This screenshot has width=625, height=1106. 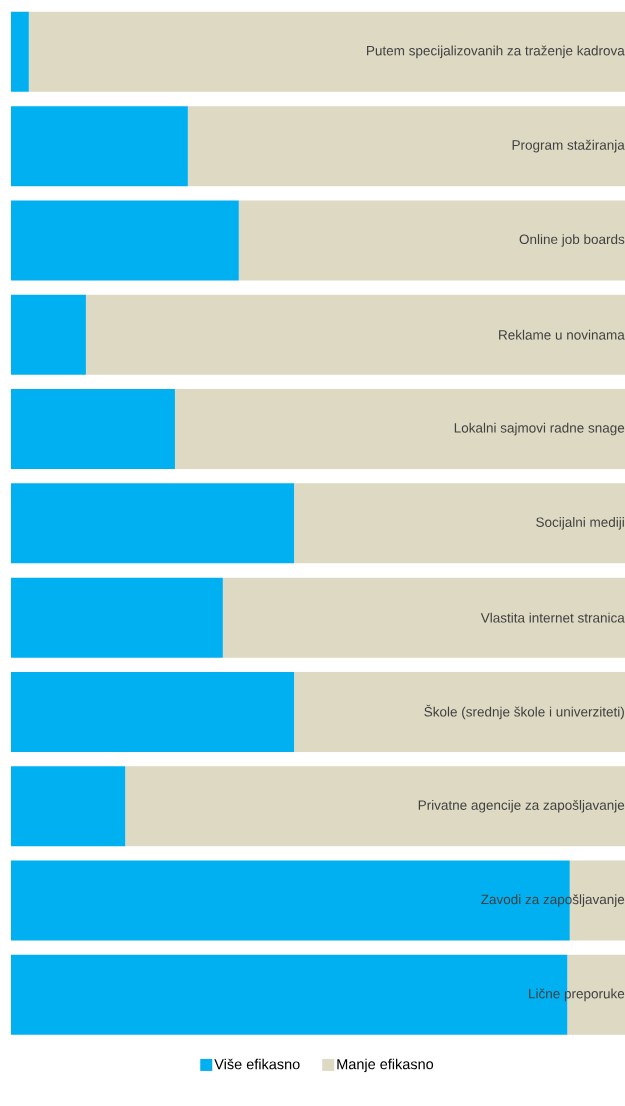 I want to click on y-tick-label: Škole (srednje škole i univerziteti), so click(x=524, y=712).